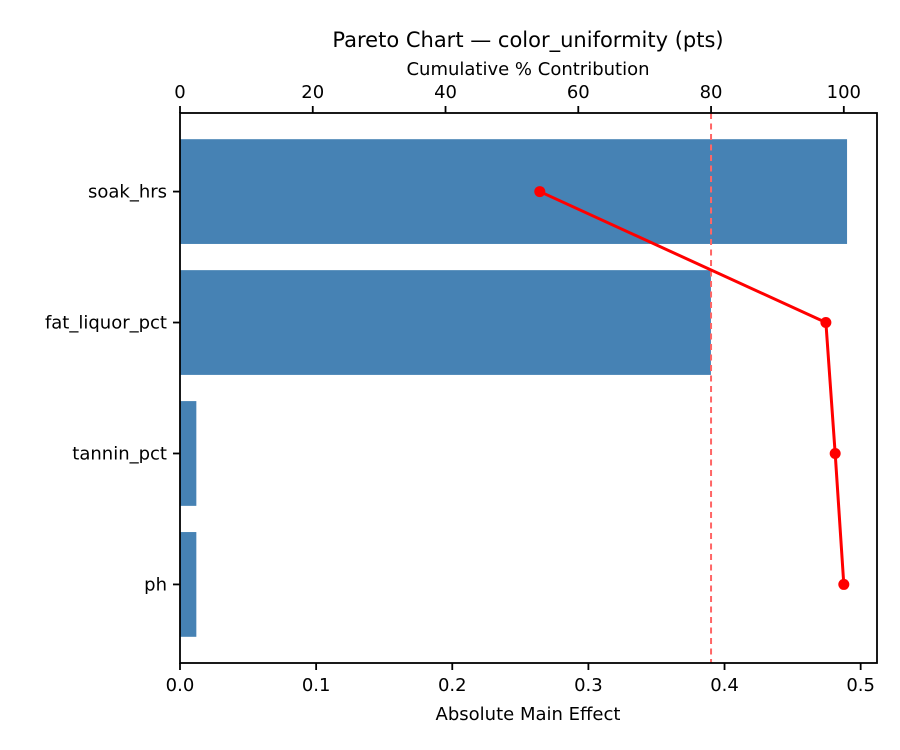 This screenshot has width=900, height=750. What do you see at coordinates (724, 685) in the screenshot?
I see `x-bottom-tick-label: 0.4` at bounding box center [724, 685].